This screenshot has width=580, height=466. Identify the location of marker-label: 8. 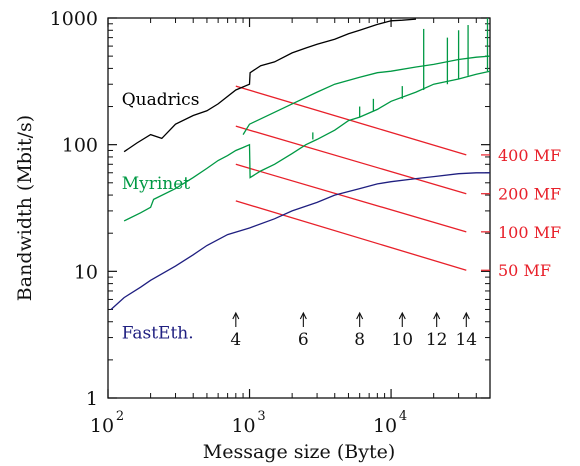
(359, 340).